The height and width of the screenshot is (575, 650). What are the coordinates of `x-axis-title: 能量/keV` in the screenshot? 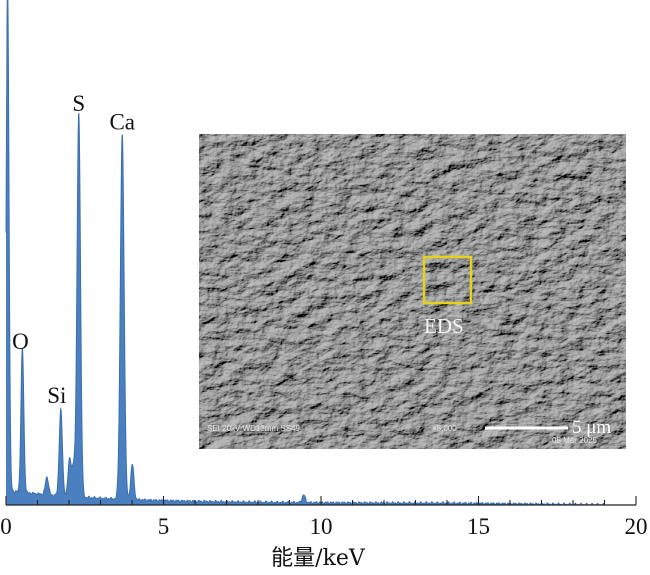 It's located at (318, 558).